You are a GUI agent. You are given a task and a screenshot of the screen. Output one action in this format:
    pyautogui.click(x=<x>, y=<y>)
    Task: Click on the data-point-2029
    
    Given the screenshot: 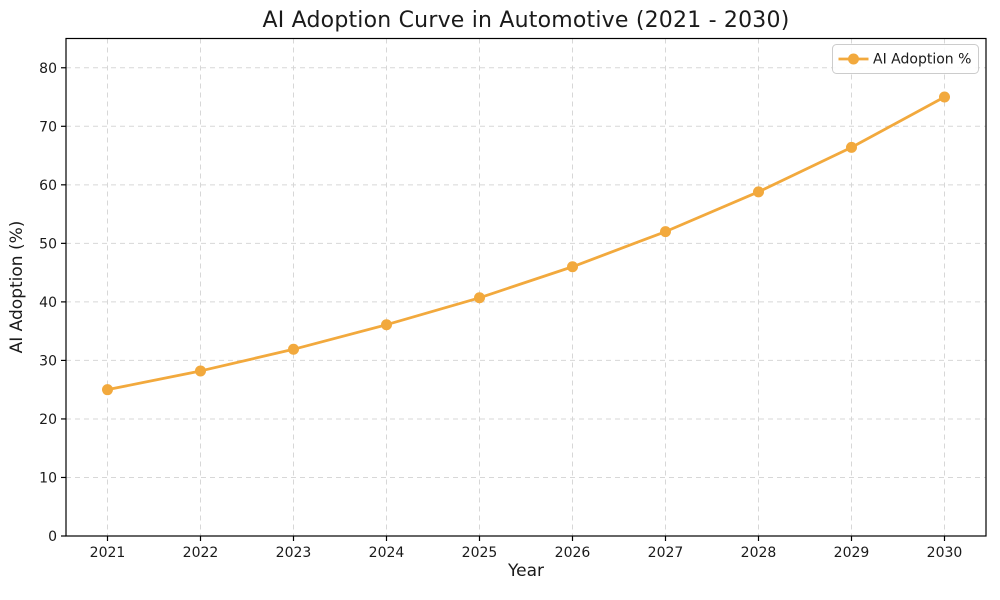 What is the action you would take?
    pyautogui.click(x=851, y=147)
    